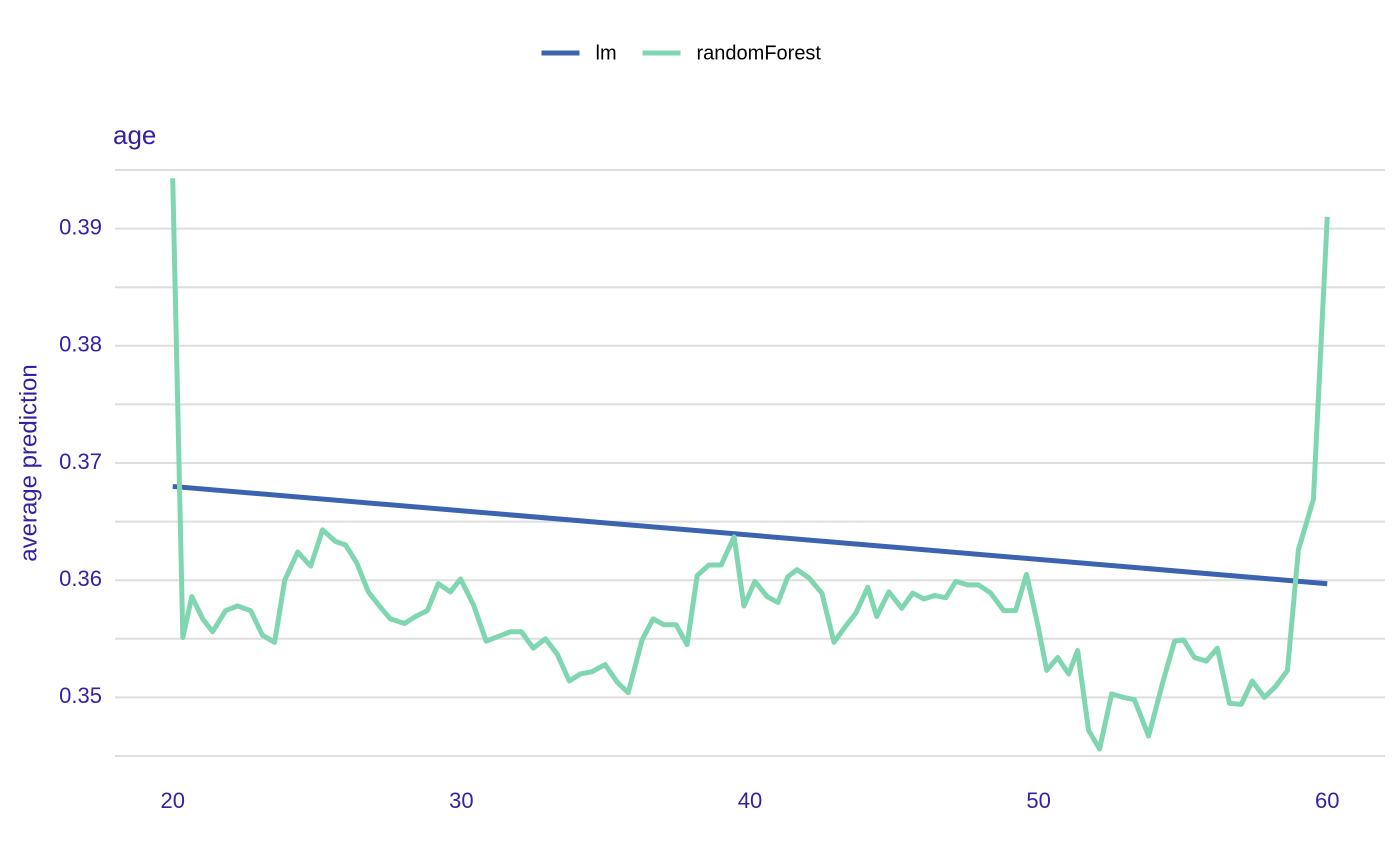  Describe the element at coordinates (80, 344) in the screenshot. I see `y-tick-label: 0.38` at that location.